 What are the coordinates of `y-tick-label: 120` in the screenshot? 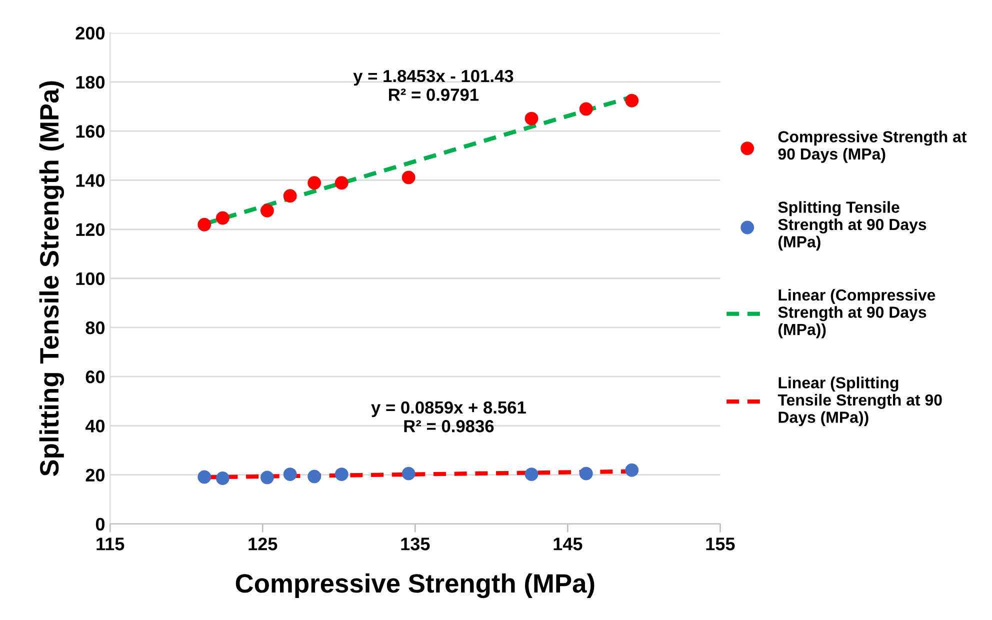 It's located at (90, 229).